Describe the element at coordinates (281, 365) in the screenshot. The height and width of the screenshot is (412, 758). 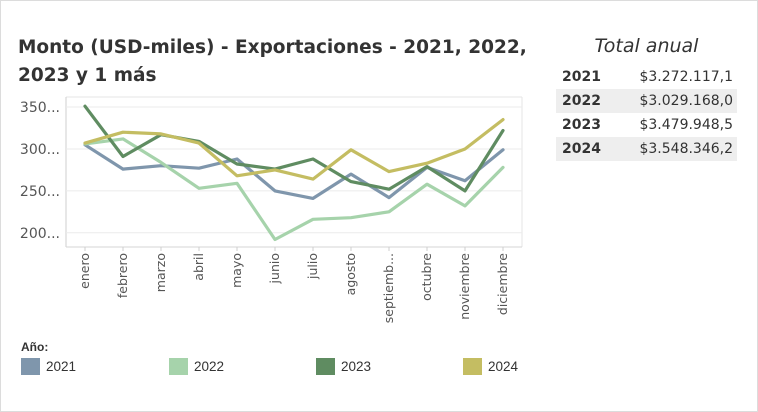
I see `legend: Año: 2021 2022 2023 2024` at that location.